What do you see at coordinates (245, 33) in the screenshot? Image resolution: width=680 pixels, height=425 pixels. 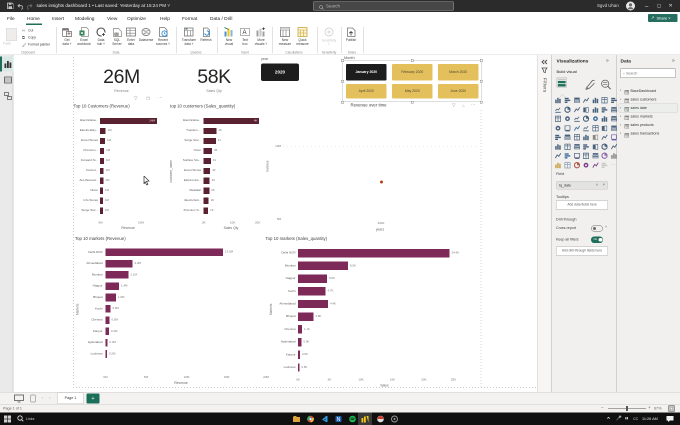 I see `svg-text: A` at bounding box center [245, 33].